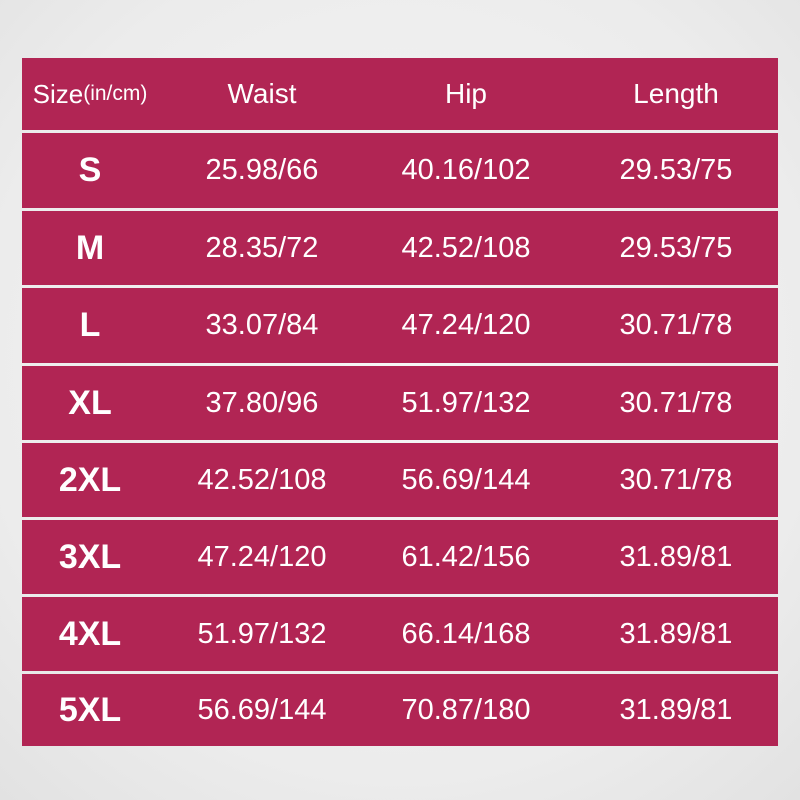 The image size is (800, 800). I want to click on table-row: 3XL 47.24/120 61.42/156 31.89/81, so click(400, 557).